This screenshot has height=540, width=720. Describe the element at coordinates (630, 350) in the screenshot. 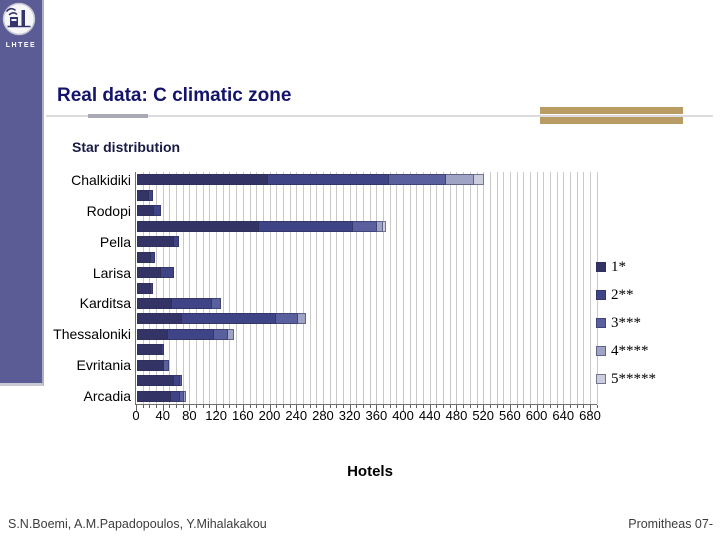

I see `legend-label: 4****` at that location.